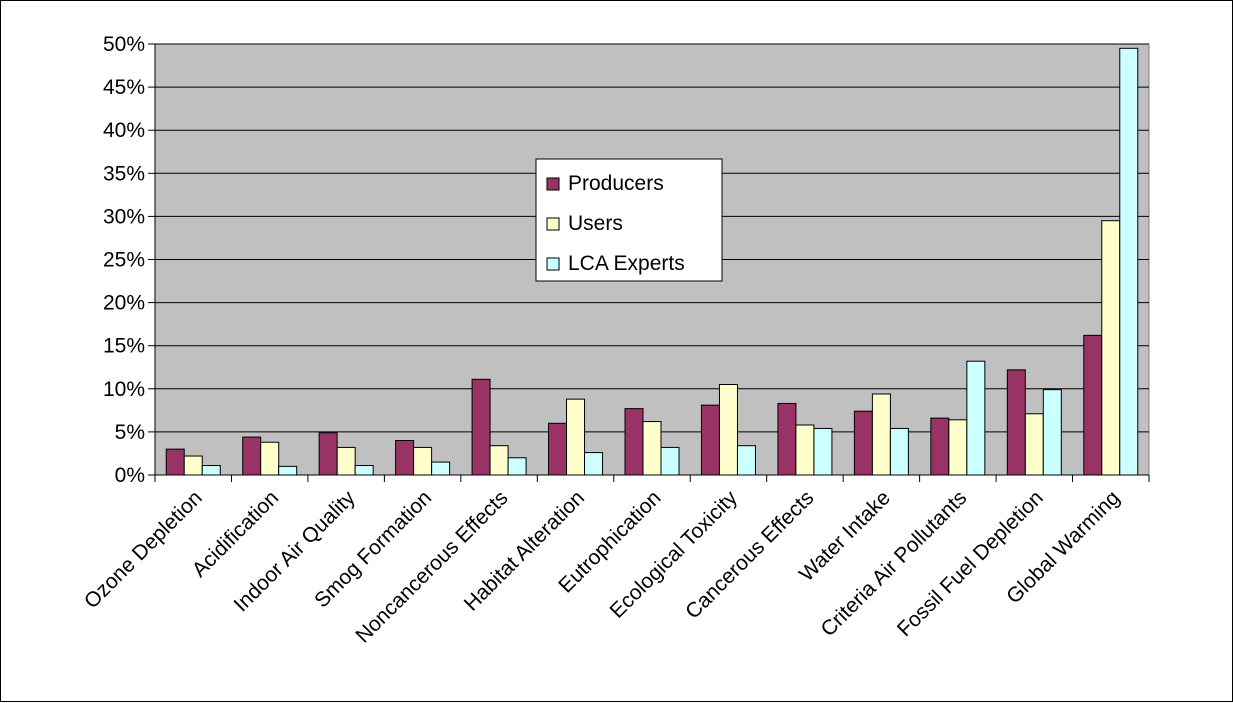  I want to click on legend-label: Users, so click(595, 223).